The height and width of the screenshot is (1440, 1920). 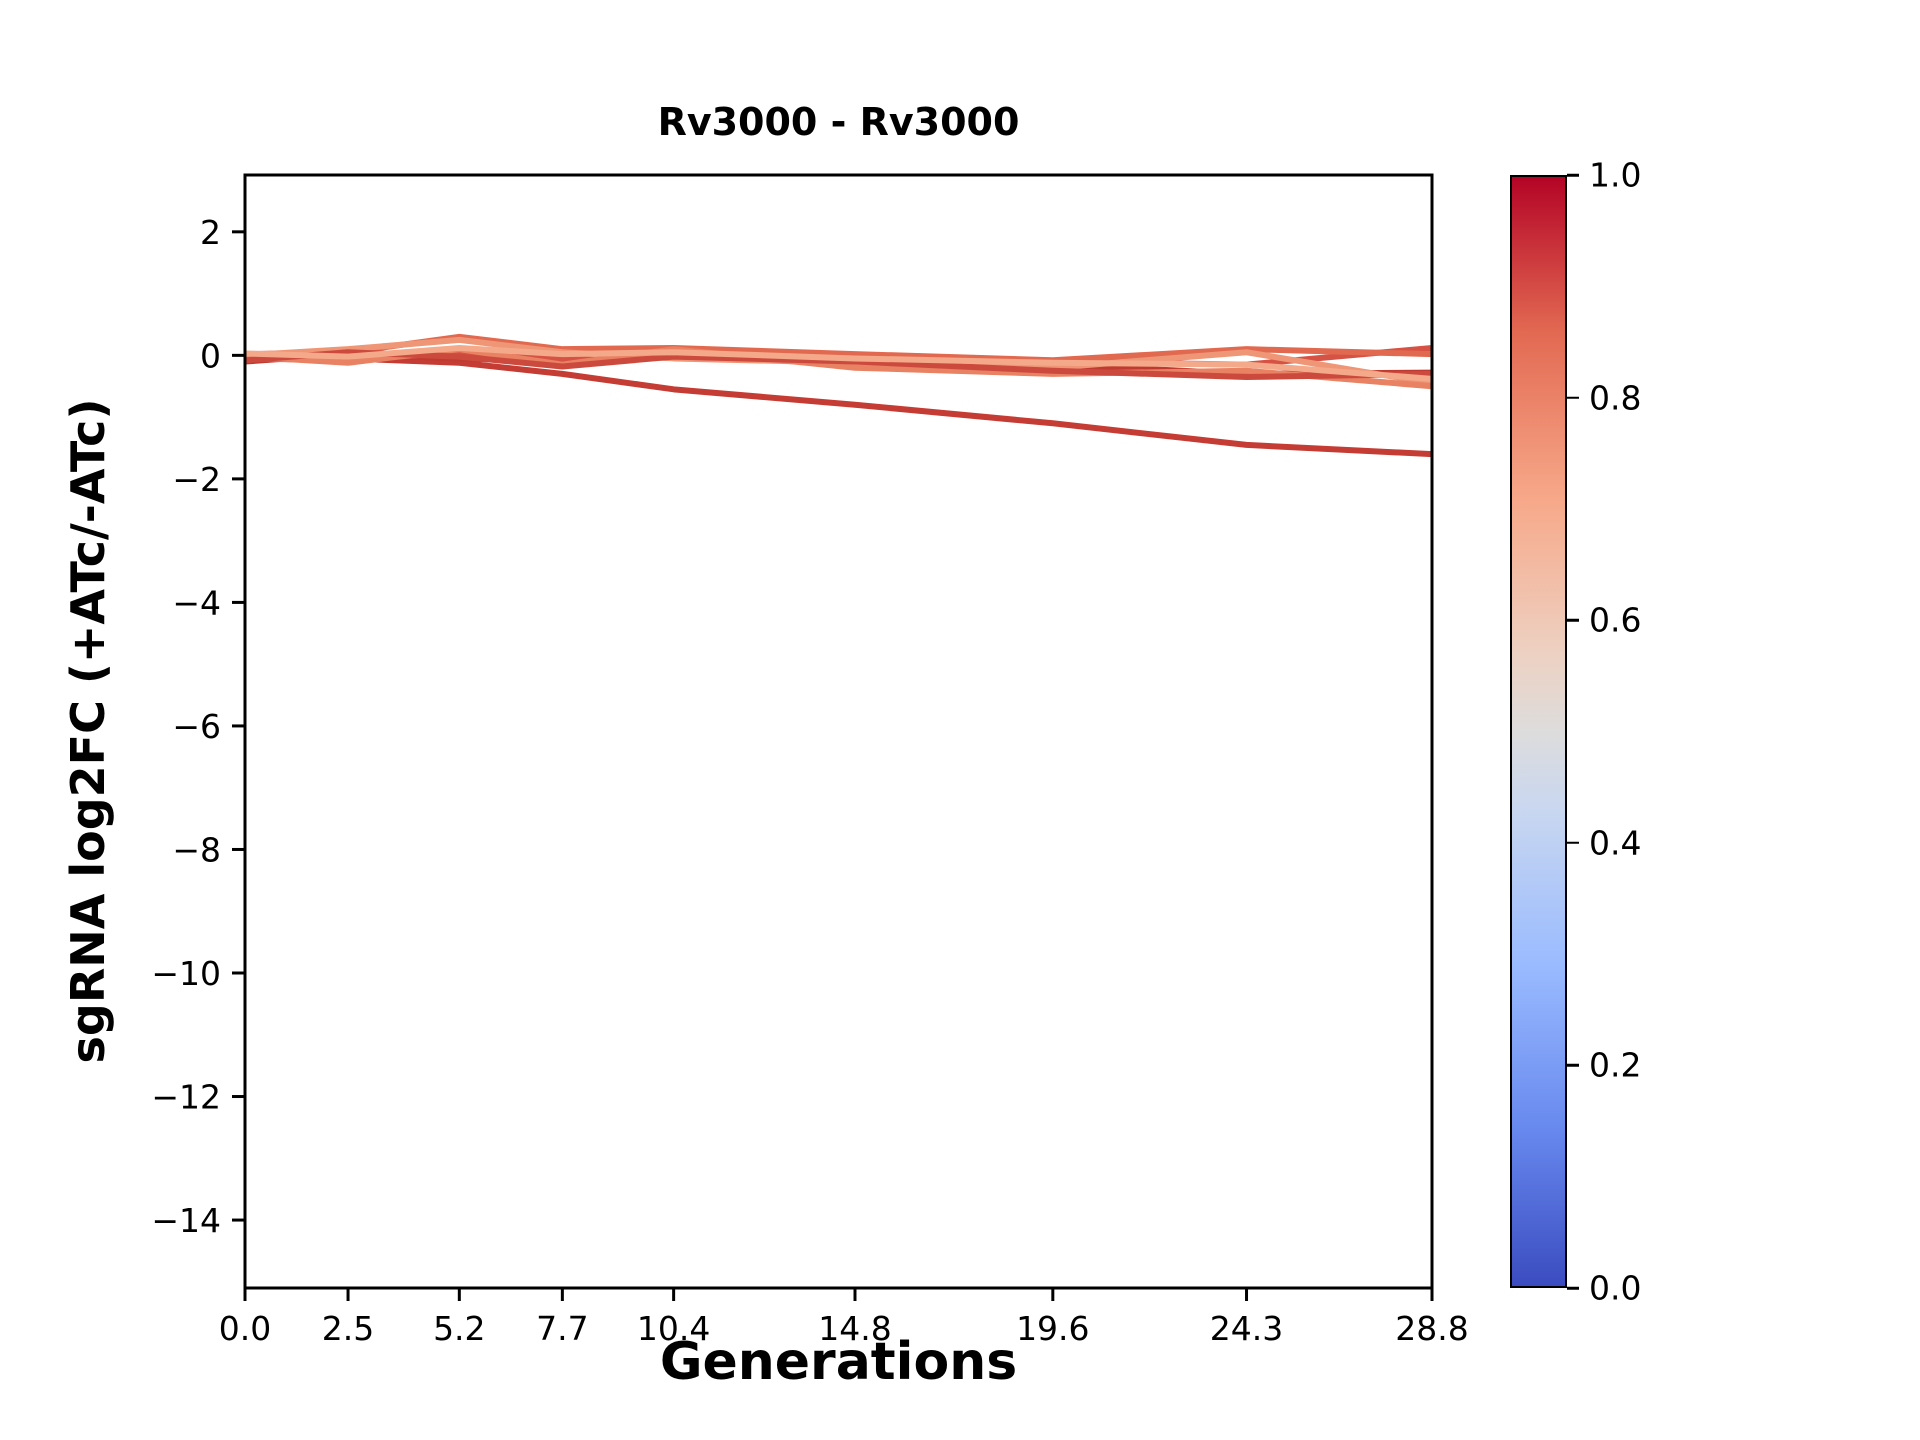 What do you see at coordinates (1431, 1328) in the screenshot?
I see `x-tick-label: 28.8` at bounding box center [1431, 1328].